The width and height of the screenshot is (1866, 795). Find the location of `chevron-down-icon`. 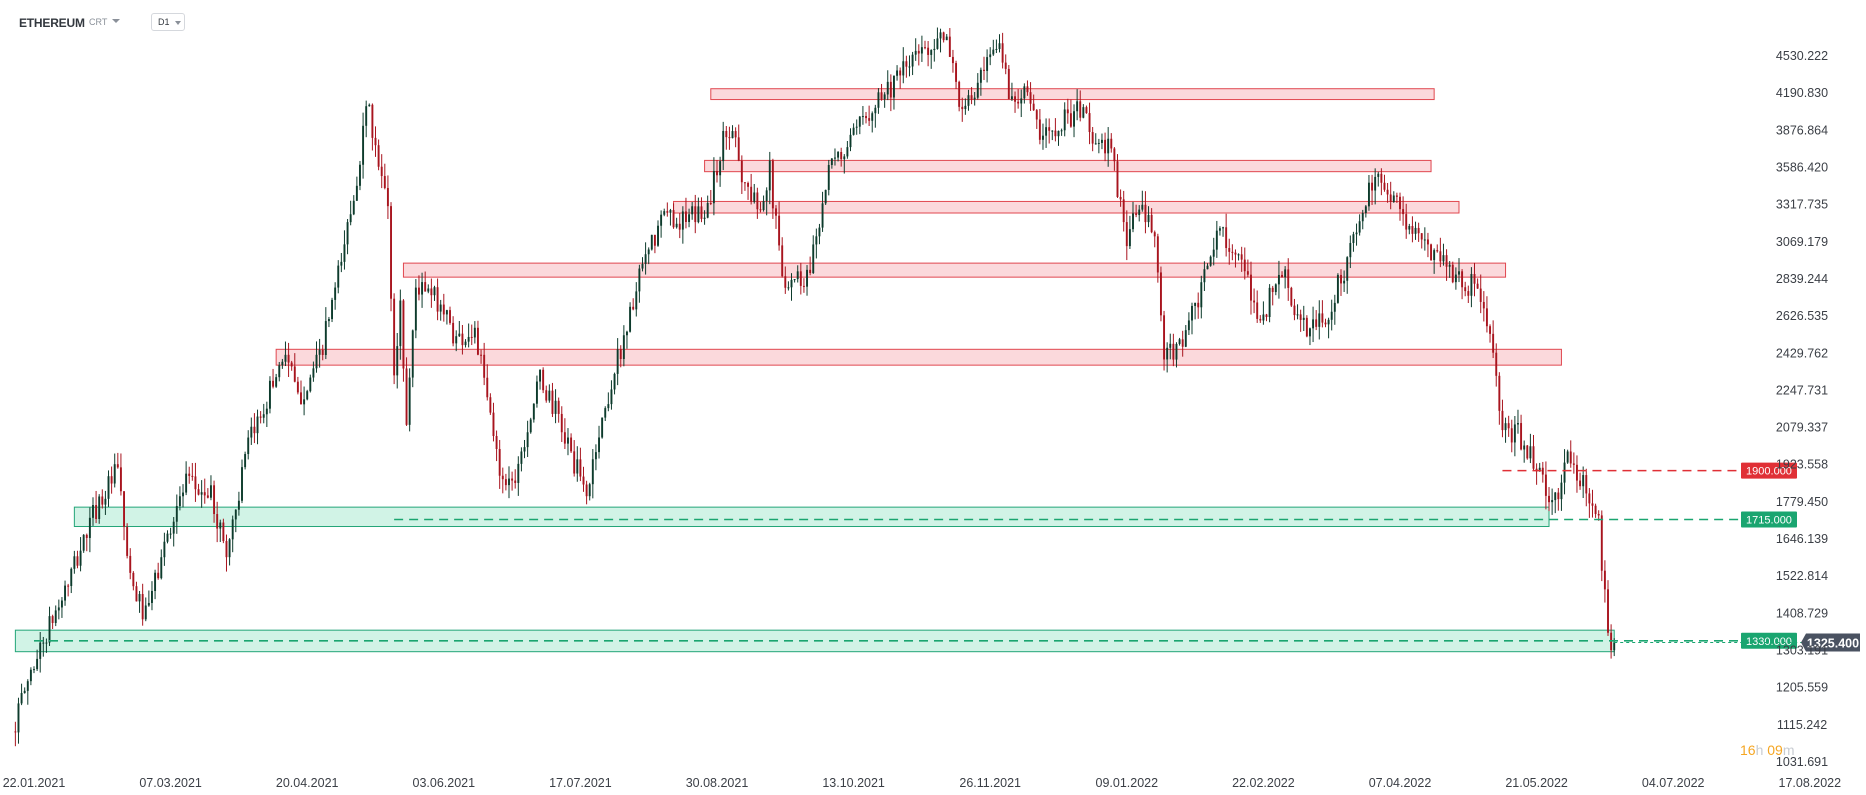

chevron-down-icon is located at coordinates (116, 21).